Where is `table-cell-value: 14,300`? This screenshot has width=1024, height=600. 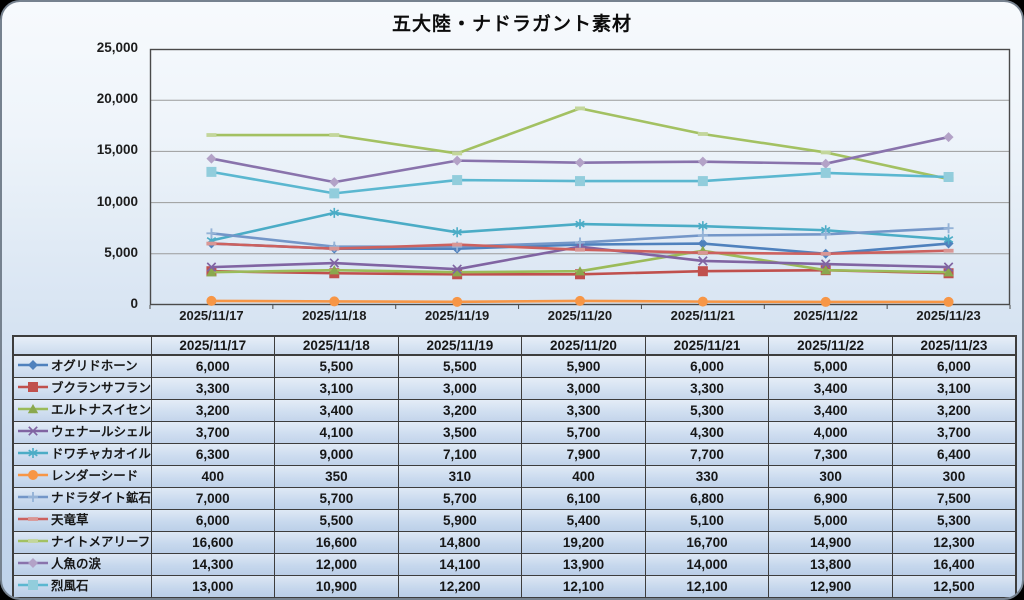 table-cell-value: 14,300 is located at coordinates (213, 564).